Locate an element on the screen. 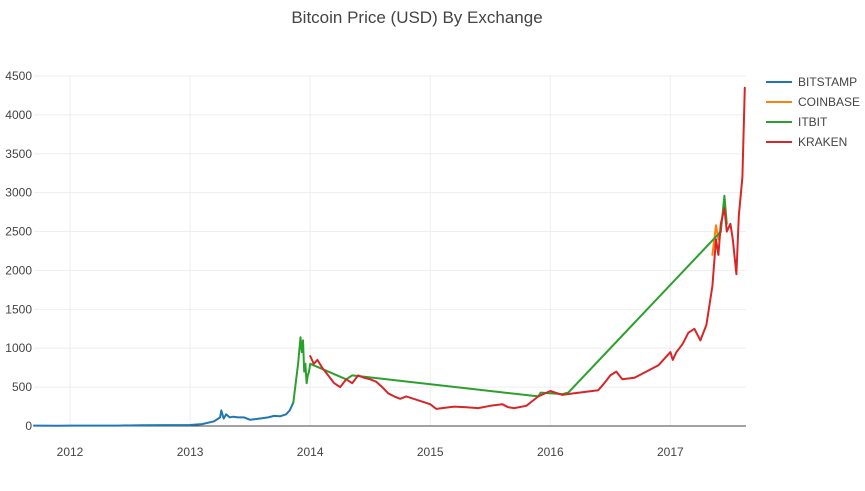 The width and height of the screenshot is (865, 491). y-tick-label: 1000 is located at coordinates (18, 348).